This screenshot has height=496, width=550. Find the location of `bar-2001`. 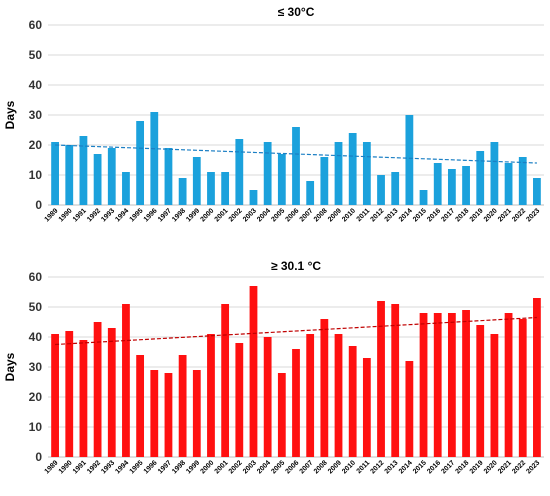

bar-2001 is located at coordinates (225, 188).